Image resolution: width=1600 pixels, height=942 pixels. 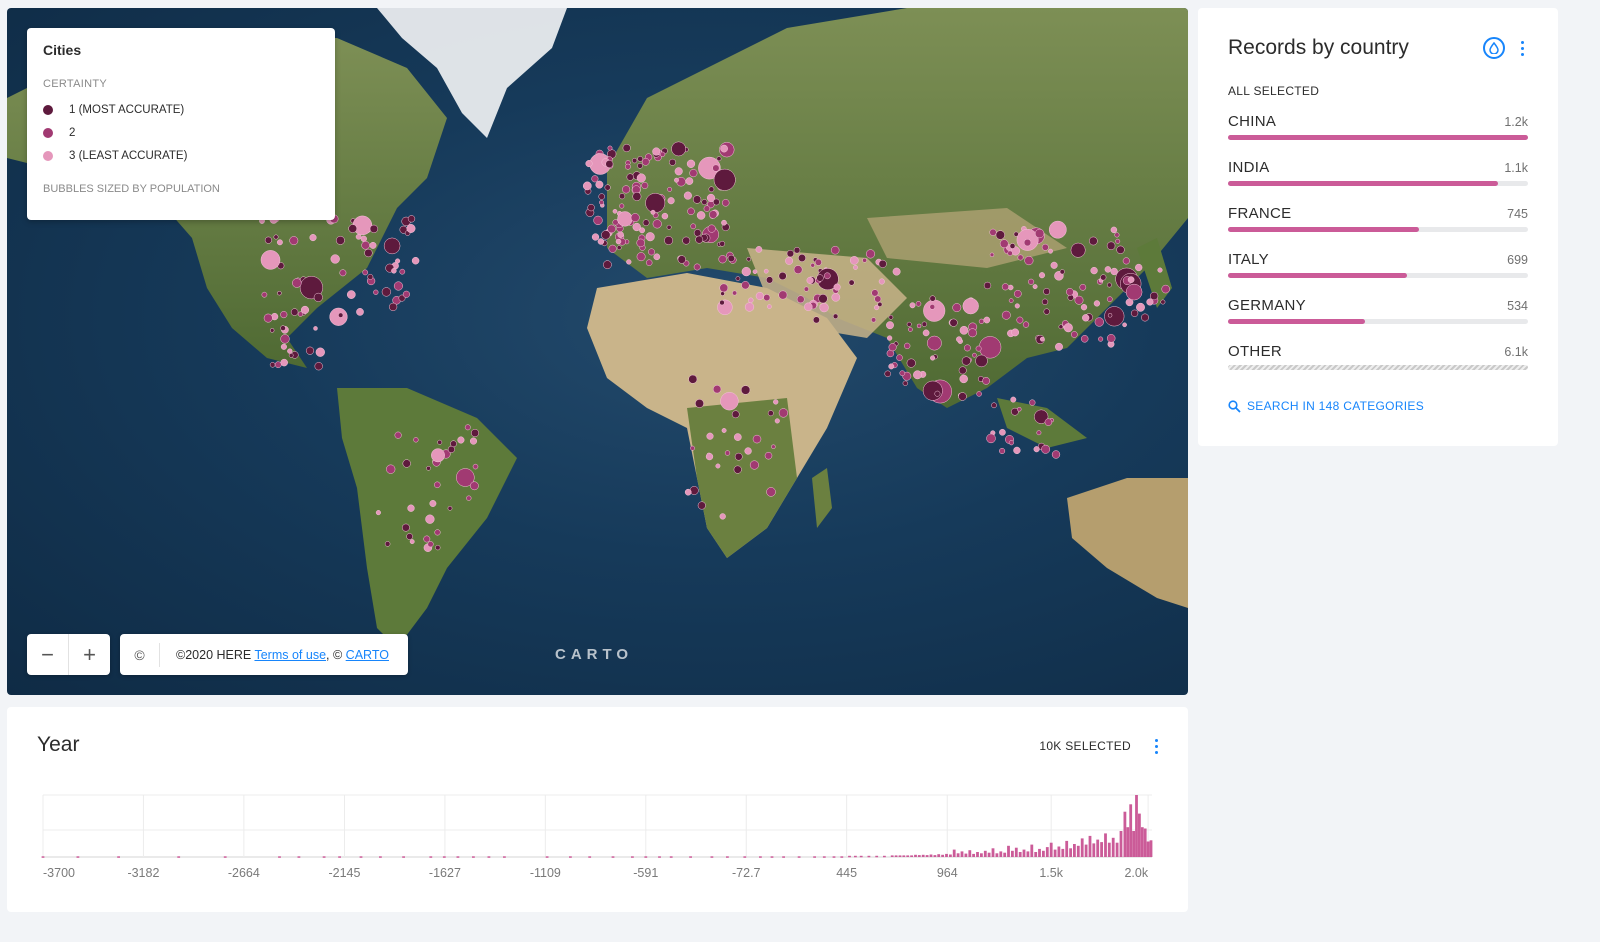 What do you see at coordinates (1378, 136) in the screenshot?
I see `category-item-china: CHINA 1.2k` at bounding box center [1378, 136].